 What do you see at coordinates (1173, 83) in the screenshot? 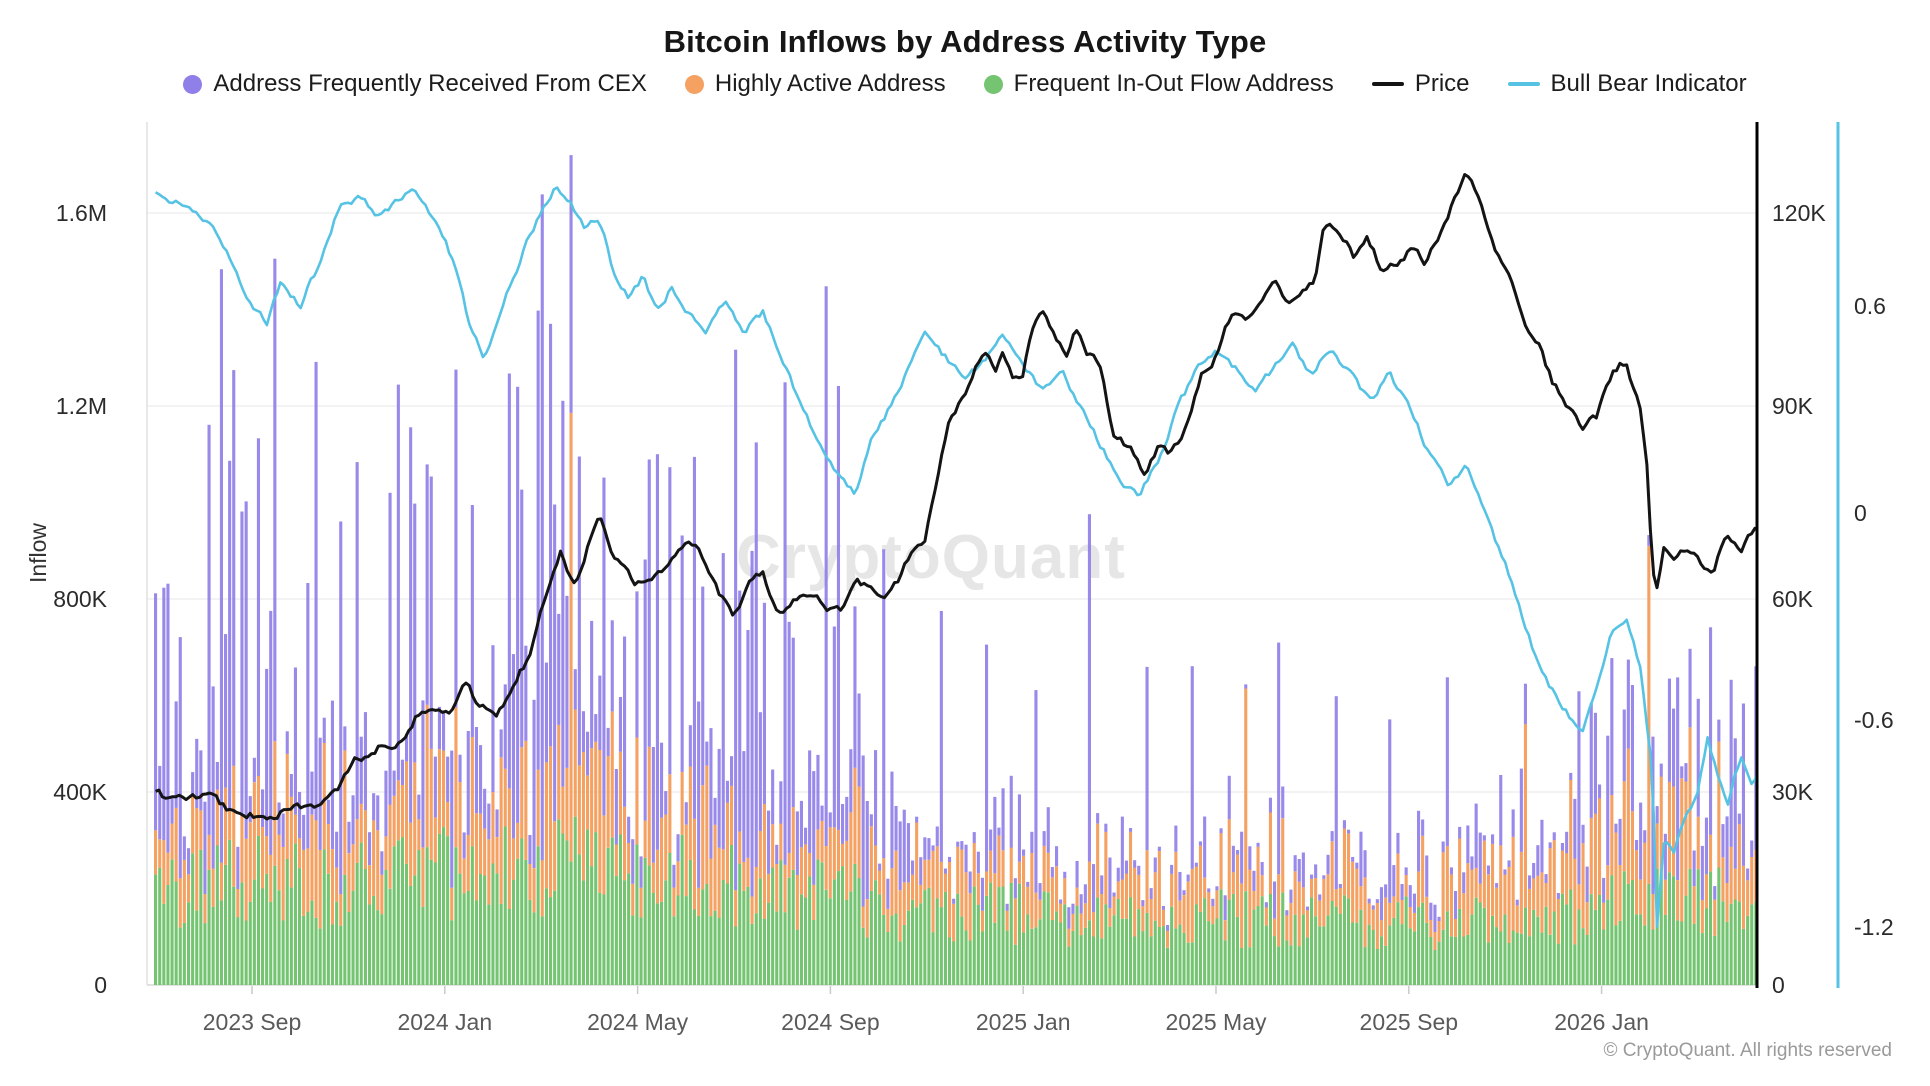
I see `legend-label: Frequent In-Out Flow Address` at bounding box center [1173, 83].